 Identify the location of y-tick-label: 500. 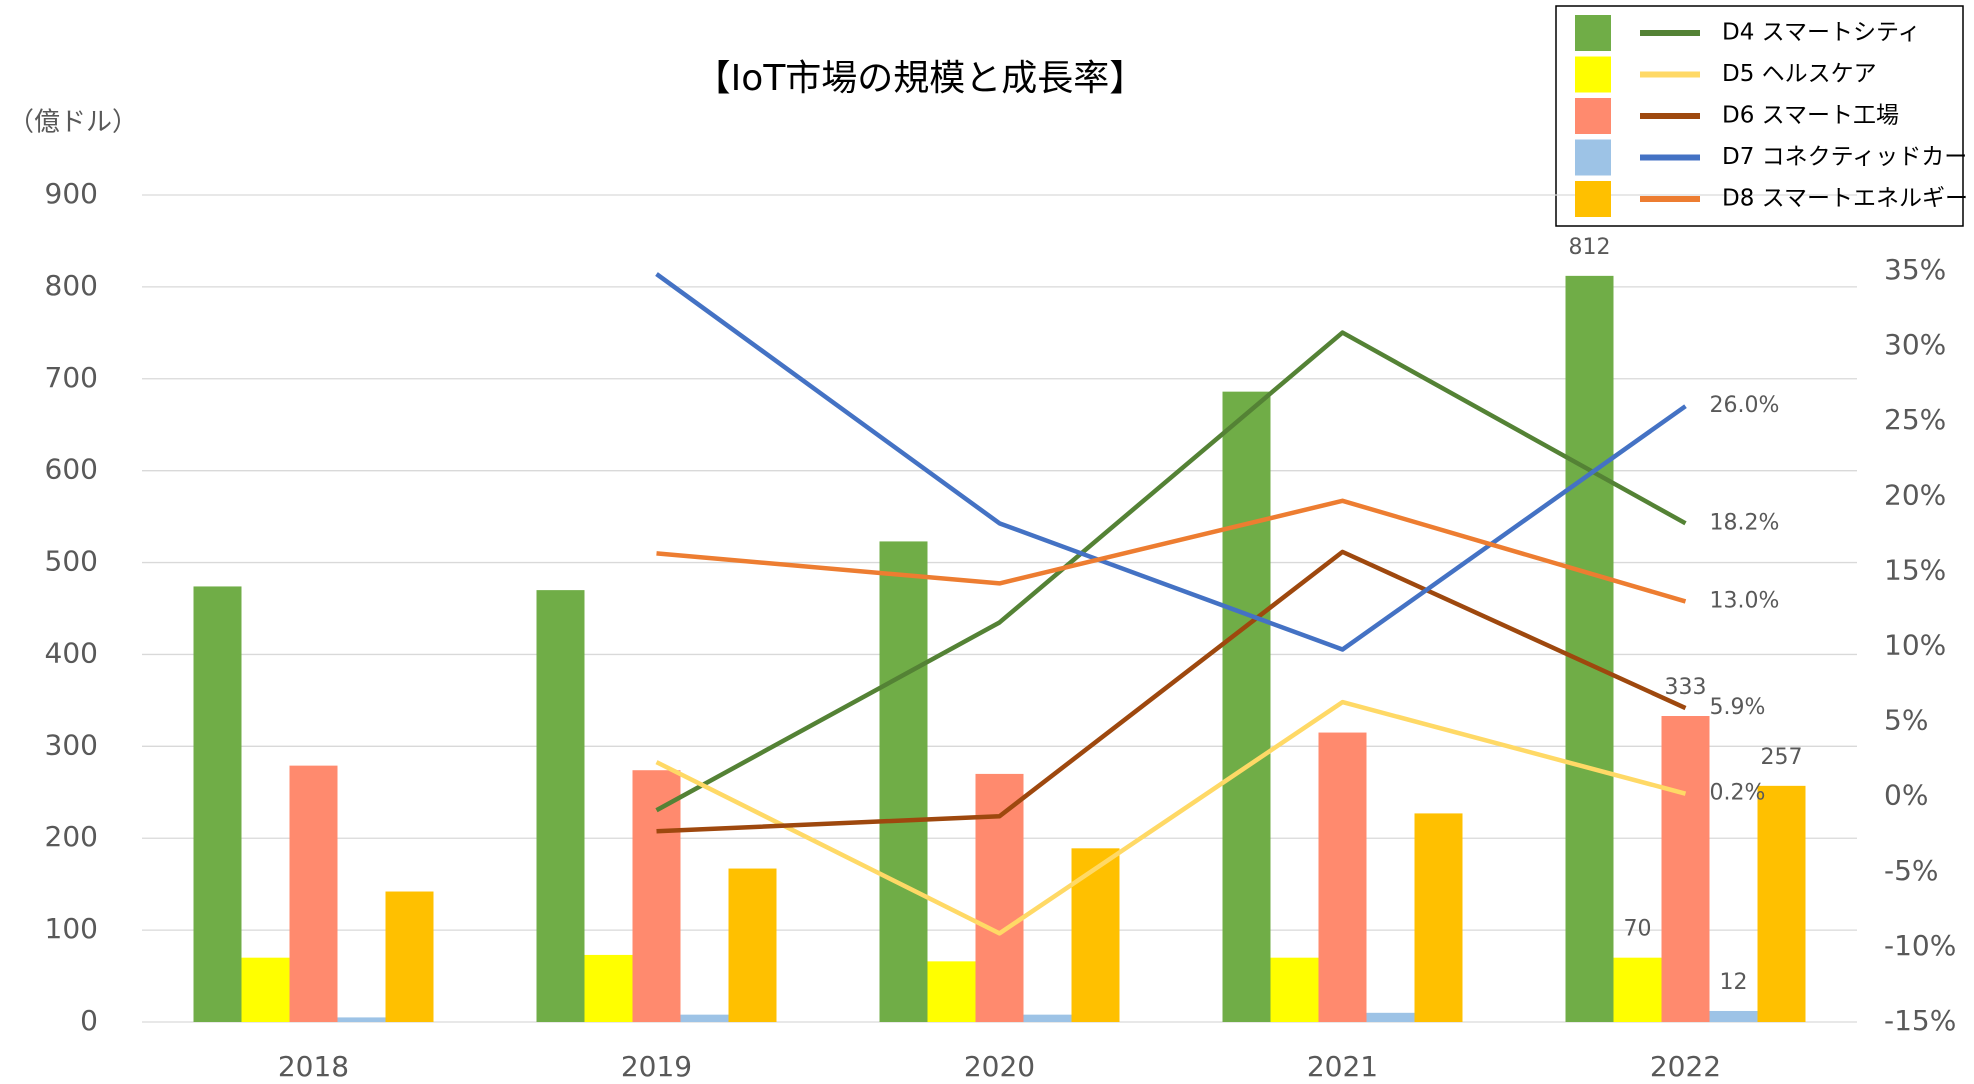
(71, 561).